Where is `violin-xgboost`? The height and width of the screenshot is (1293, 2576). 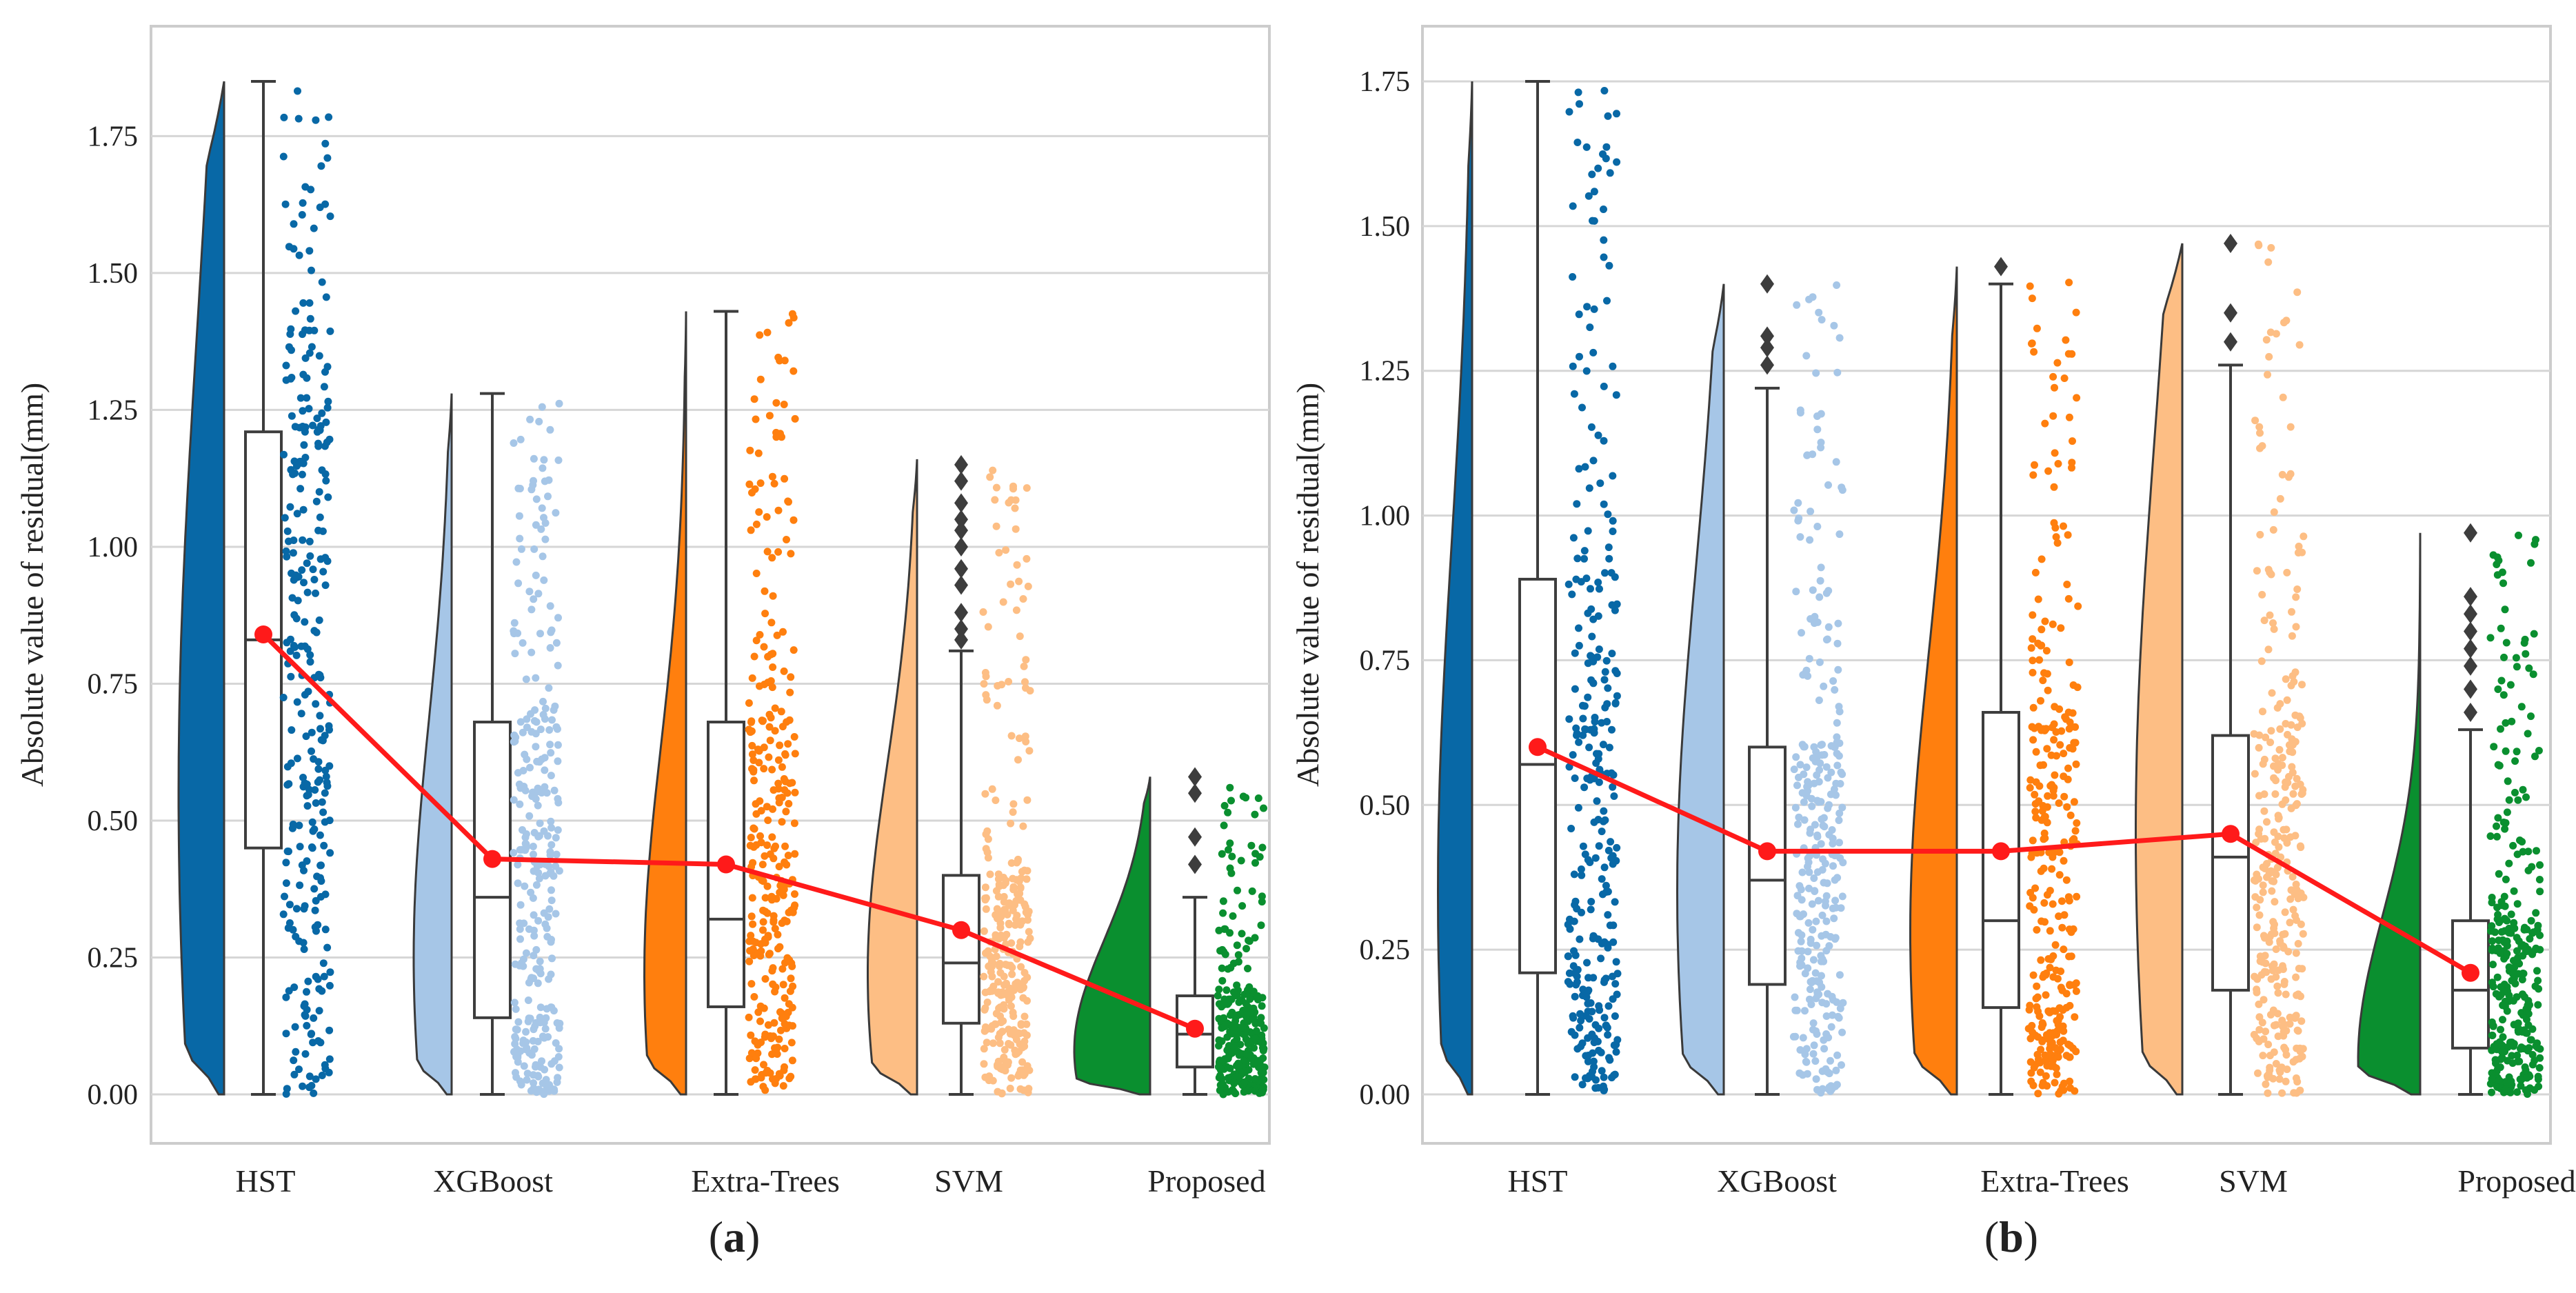 violin-xgboost is located at coordinates (1700, 689).